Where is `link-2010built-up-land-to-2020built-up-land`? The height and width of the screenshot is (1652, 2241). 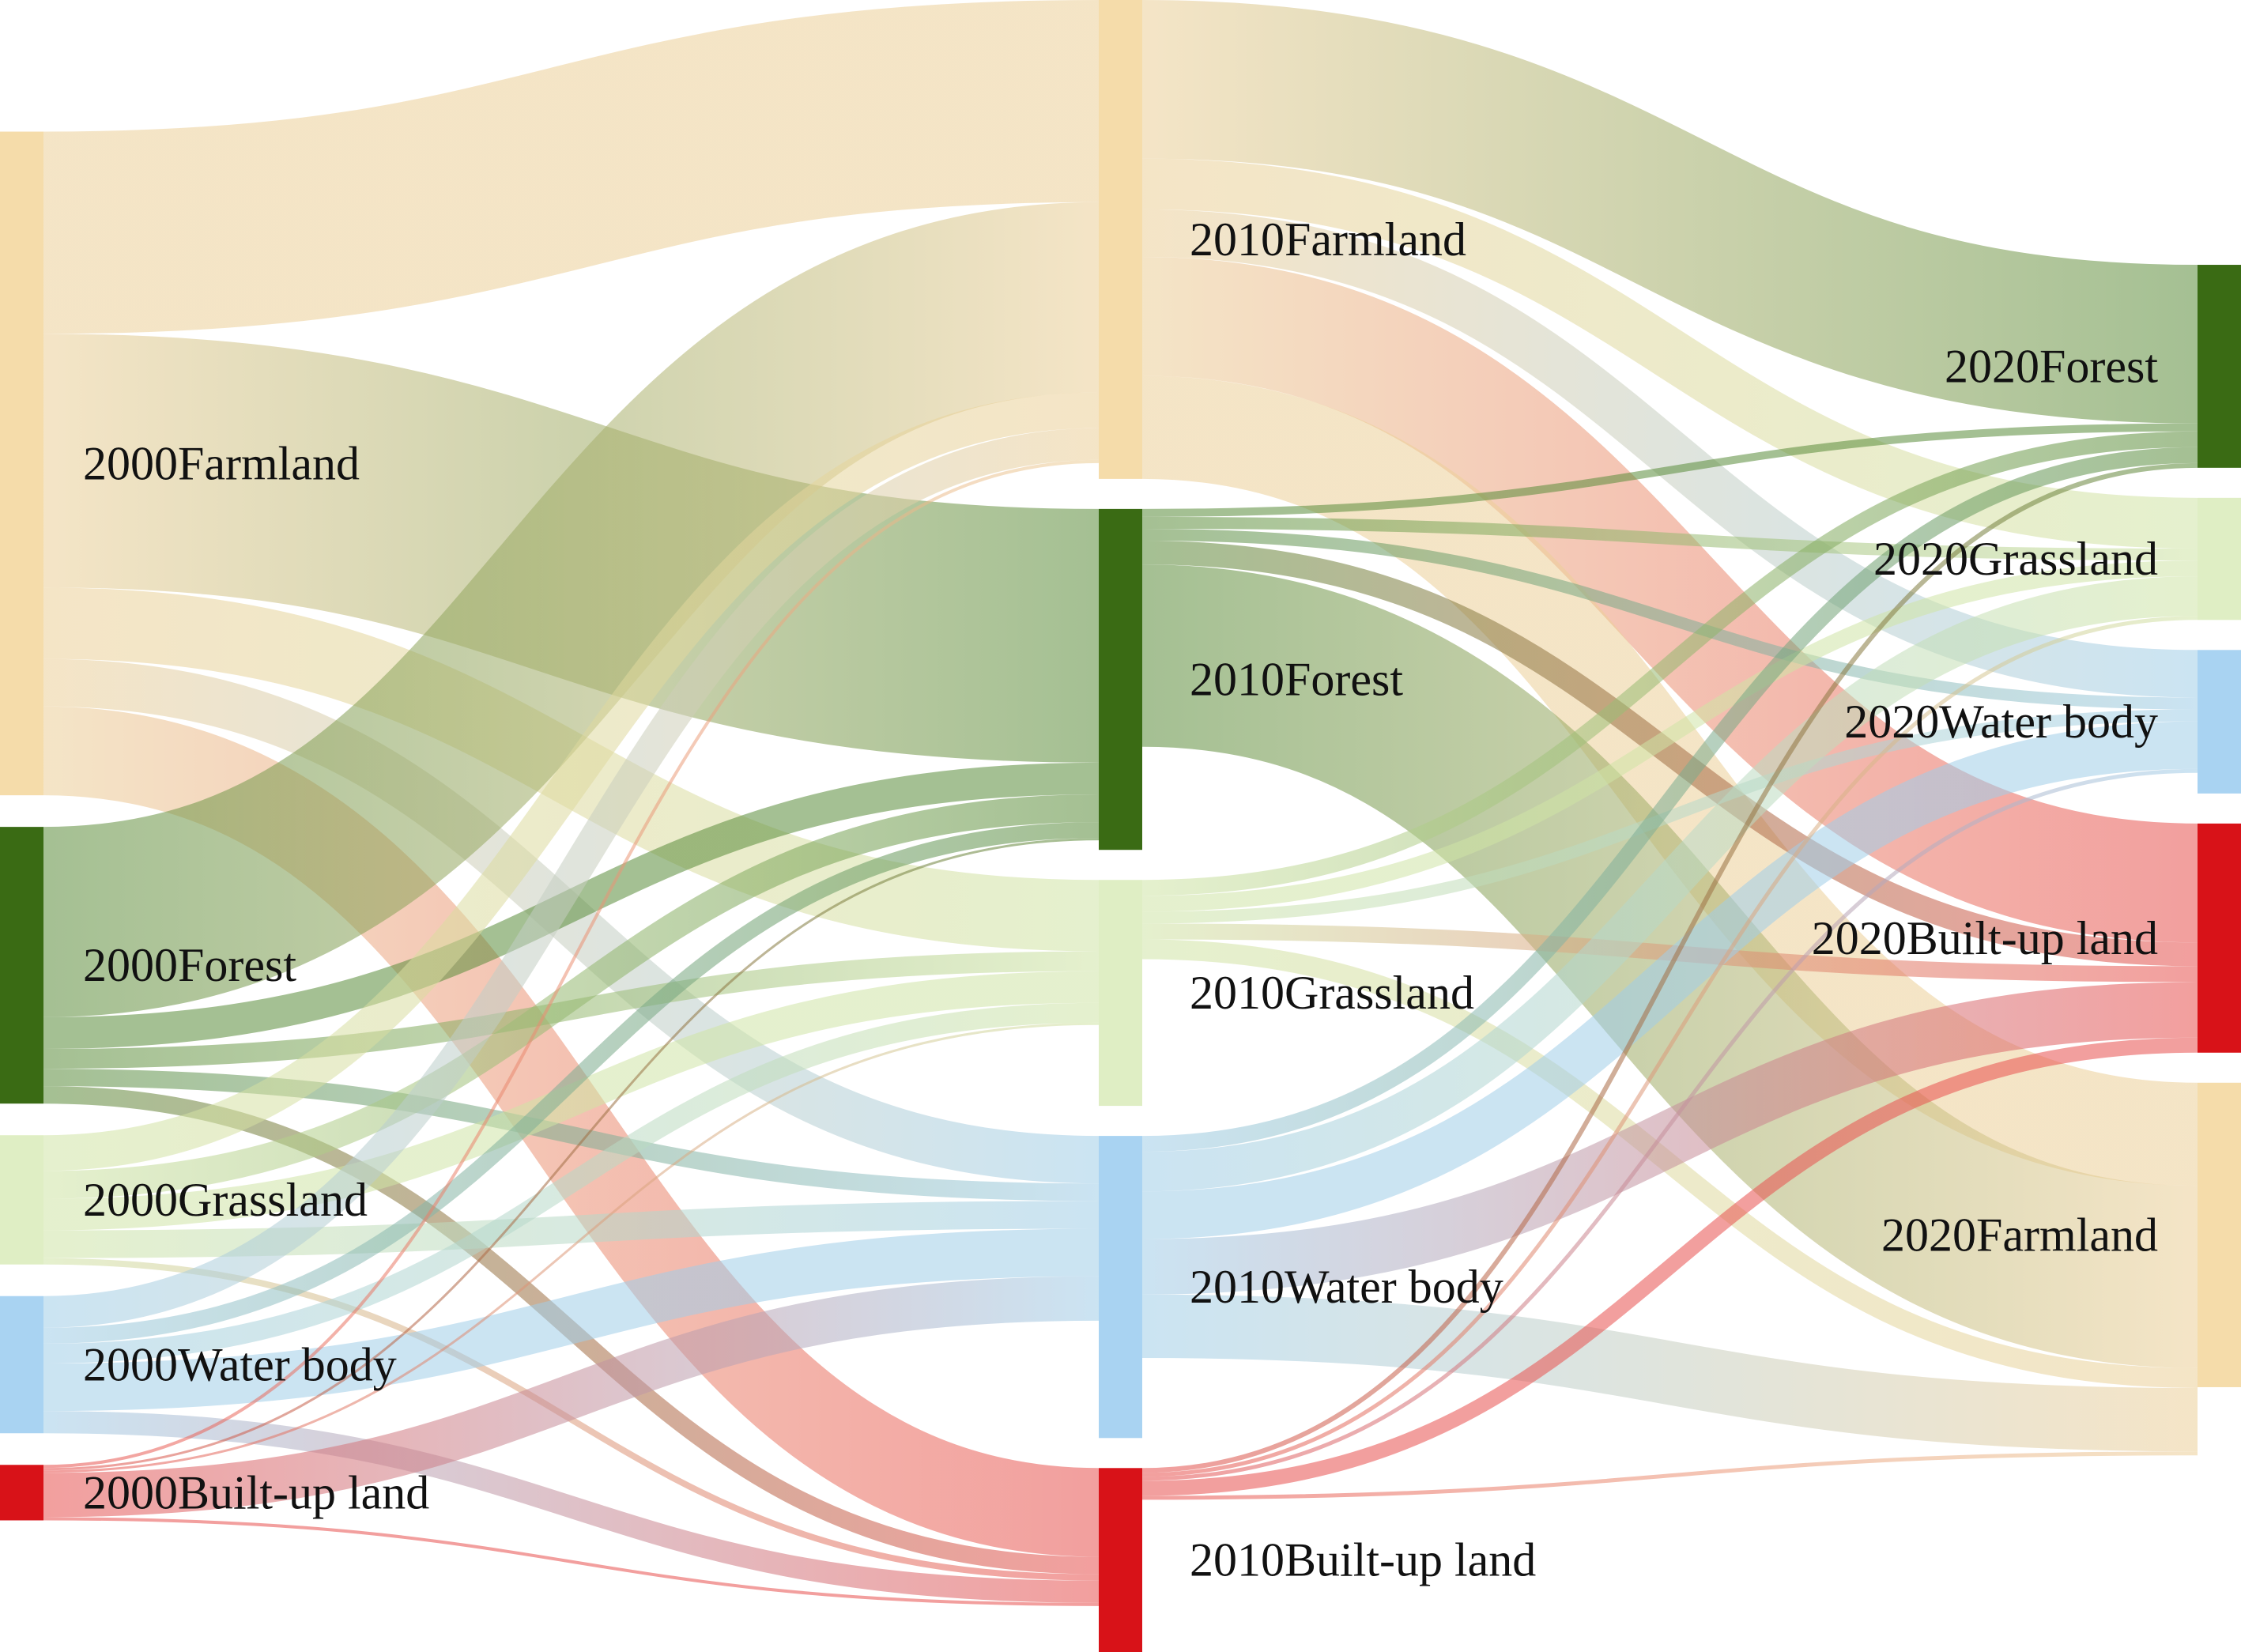
link-2010built-up-land-to-2020built-up-land is located at coordinates (1669, 1266).